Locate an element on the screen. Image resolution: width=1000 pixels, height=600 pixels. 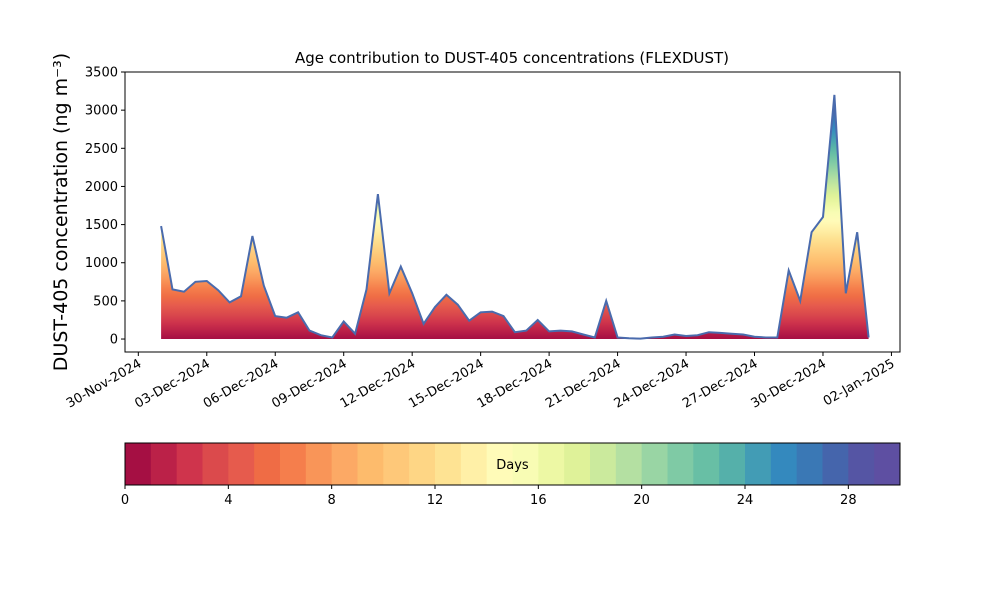
x-tick-label: 30-Nov-2024 is located at coordinates (104, 383).